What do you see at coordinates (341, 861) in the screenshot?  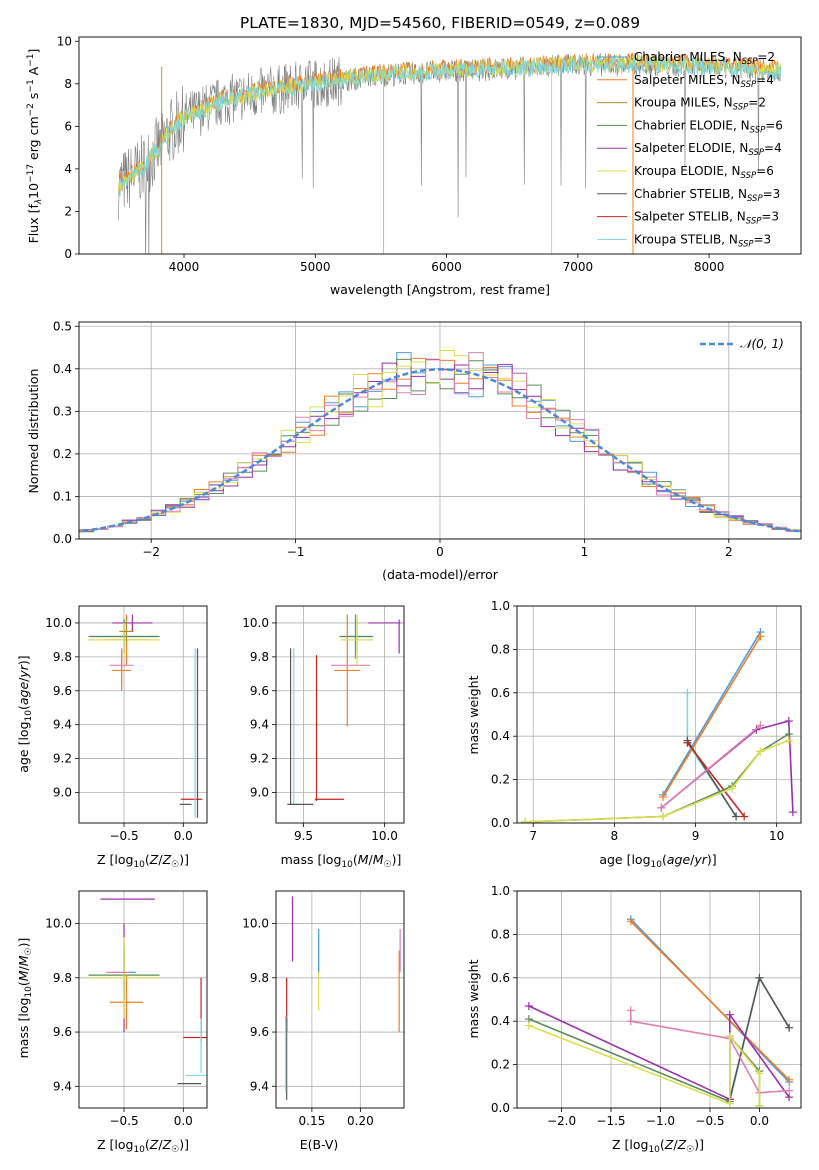 I see `agem-xlabel: mass [log10(M/M☉)]` at bounding box center [341, 861].